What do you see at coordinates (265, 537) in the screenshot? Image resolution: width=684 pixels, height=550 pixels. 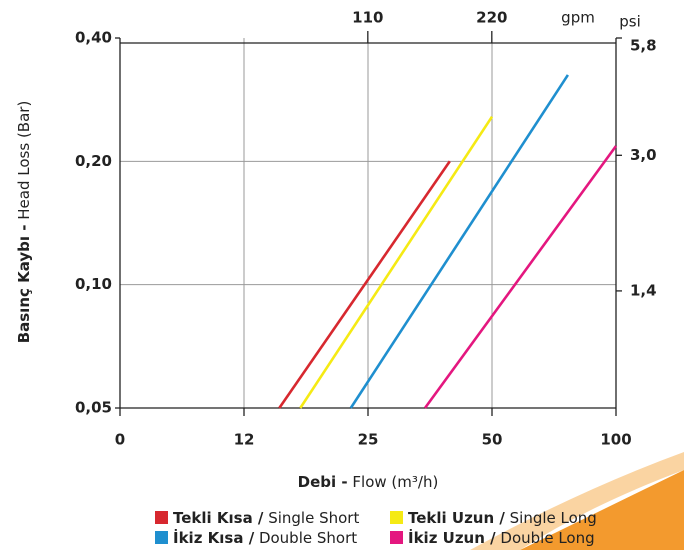 I see `legend-label: İkiz Kısa / Double Short` at bounding box center [265, 537].